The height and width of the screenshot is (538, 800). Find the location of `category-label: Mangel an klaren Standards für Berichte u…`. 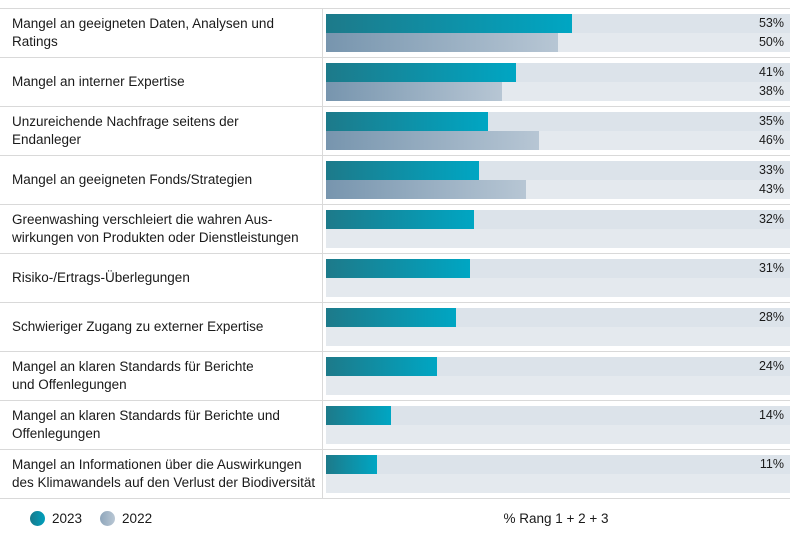

category-label: Mangel an klaren Standards für Berichte u… is located at coordinates (161, 376).